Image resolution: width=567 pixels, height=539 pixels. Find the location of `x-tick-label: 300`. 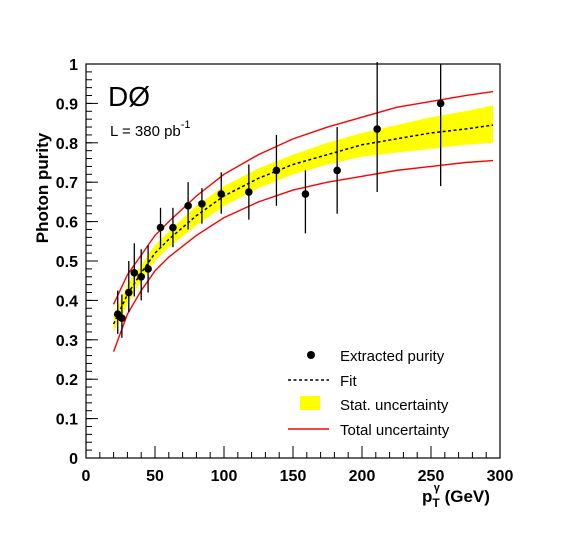

x-tick-label: 300 is located at coordinates (500, 476).